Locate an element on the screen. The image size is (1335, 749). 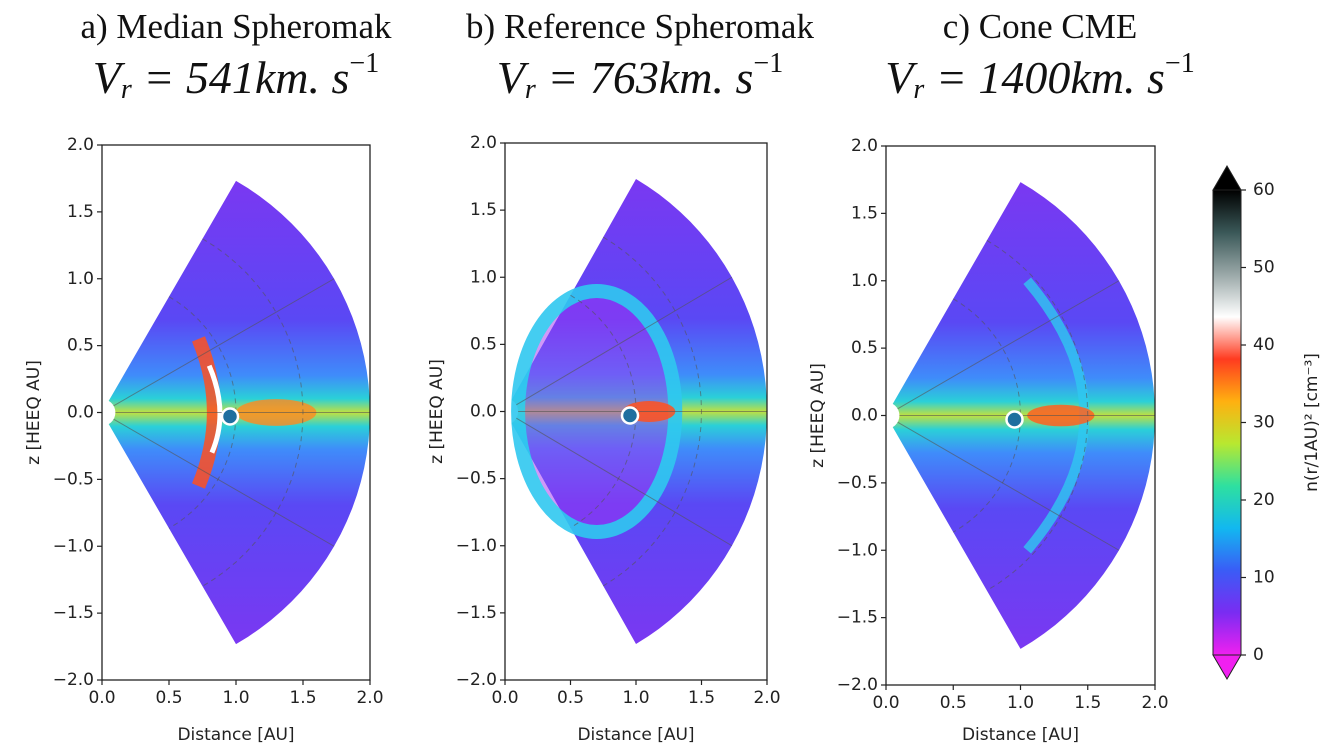
formula: Vr = 763km. s−1 is located at coordinates (640, 76).